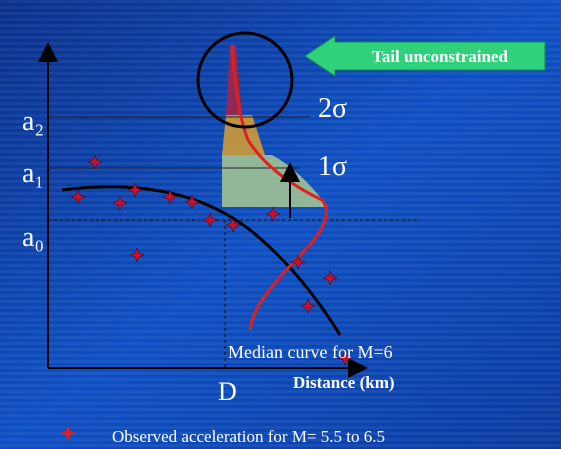  What do you see at coordinates (33, 237) in the screenshot?
I see `y-label: a₀` at bounding box center [33, 237].